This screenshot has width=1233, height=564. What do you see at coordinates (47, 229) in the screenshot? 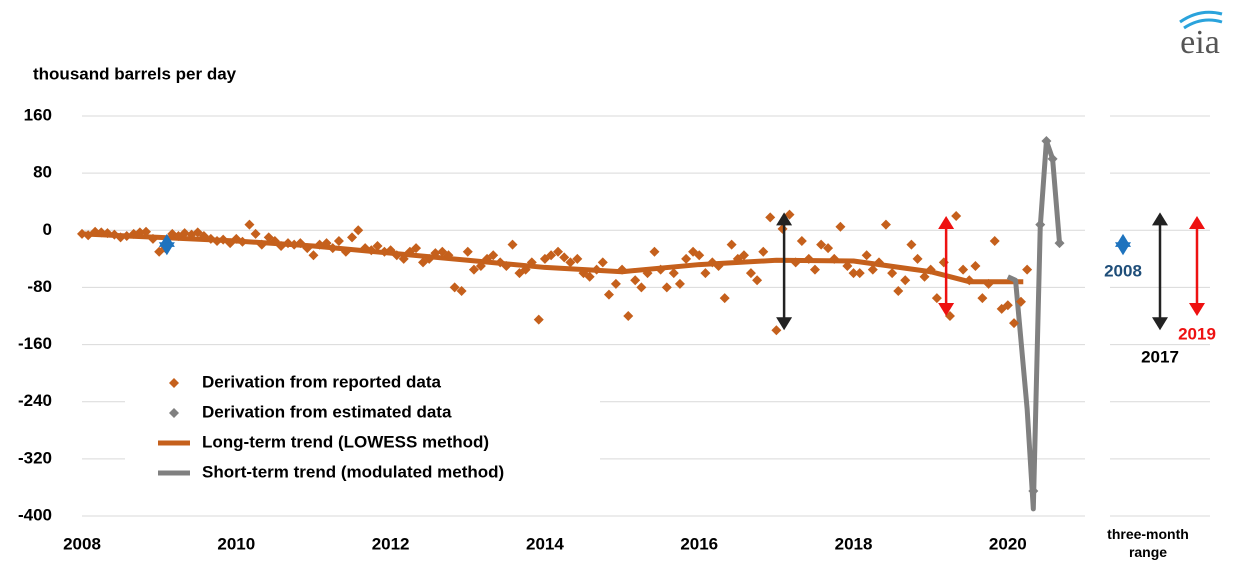
I see `y-tick-label: 0` at bounding box center [47, 229].